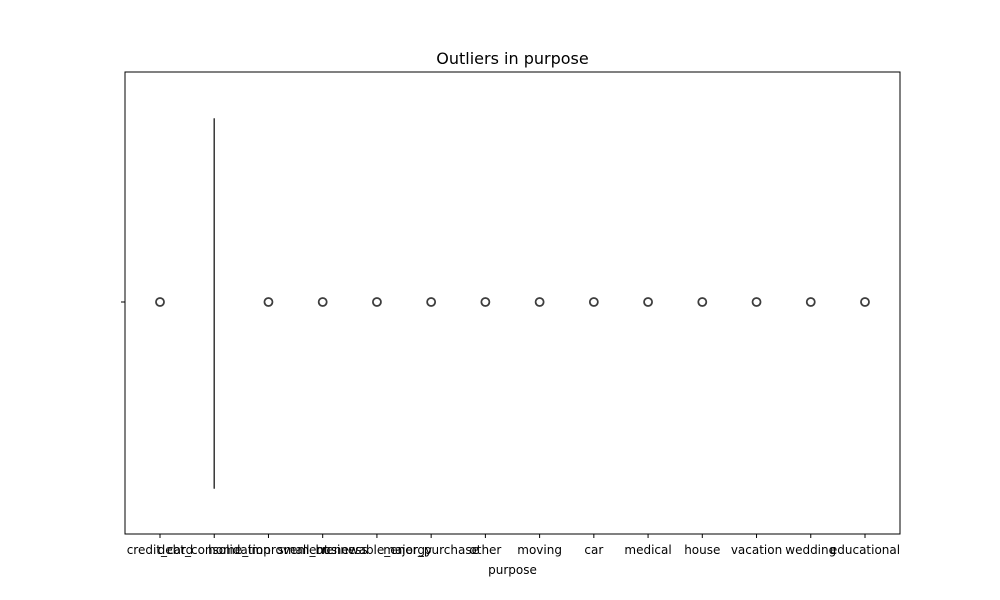  I want to click on outlier-points, so click(512, 302).